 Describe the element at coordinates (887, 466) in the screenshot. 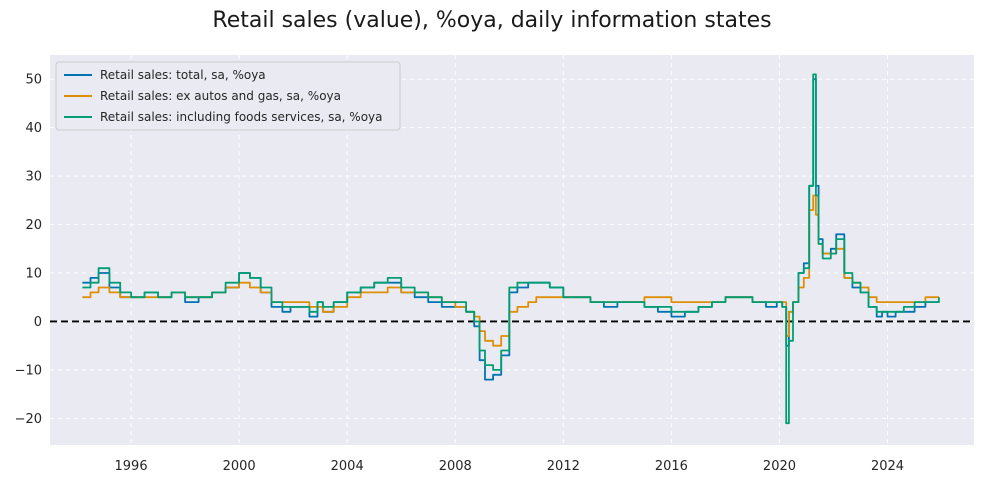

I see `x-tick-label: 2024` at that location.